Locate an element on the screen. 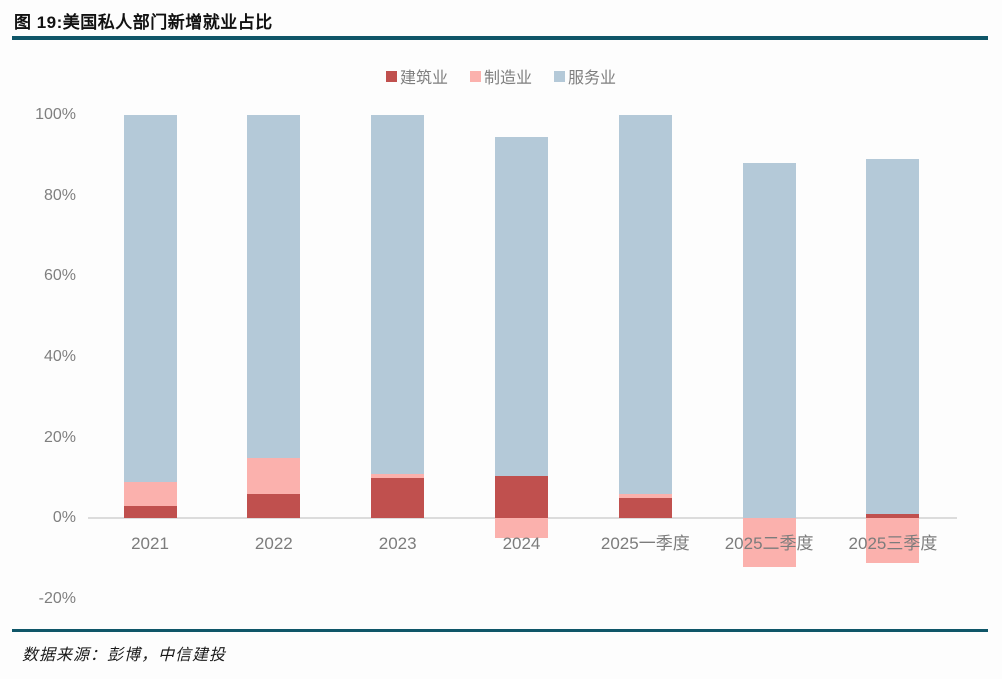 The height and width of the screenshot is (679, 1002). y-axis-tick-label: 60% is located at coordinates (59, 276).